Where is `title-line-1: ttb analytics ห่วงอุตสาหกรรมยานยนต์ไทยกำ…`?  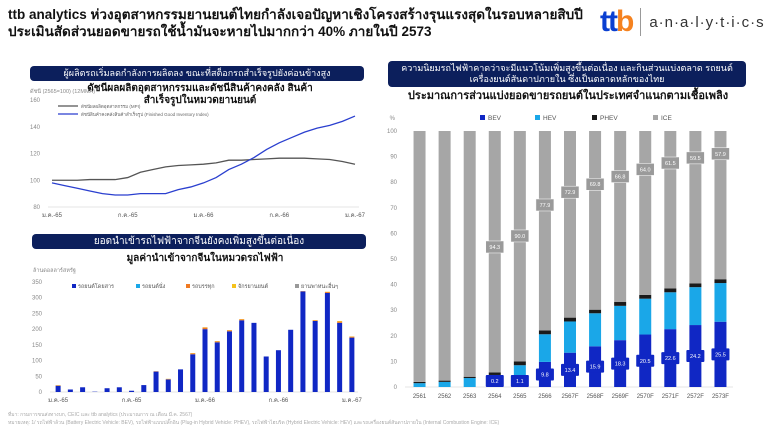 title-line-1: ttb analytics ห่วงอุตสาหกรรมยานยนต์ไทยกำ… is located at coordinates (295, 14).